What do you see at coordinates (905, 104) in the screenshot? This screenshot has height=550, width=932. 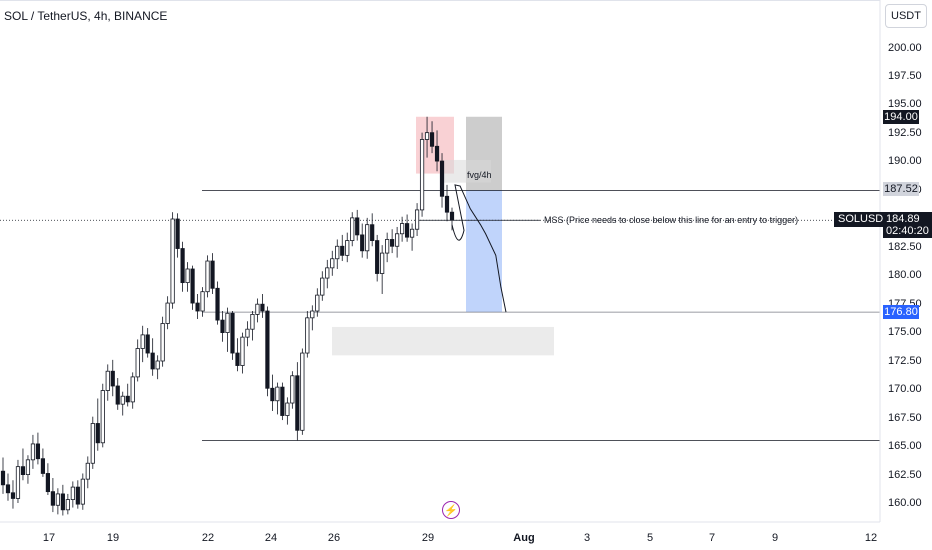 I see `price-tick-label: 195.00` at bounding box center [905, 104].